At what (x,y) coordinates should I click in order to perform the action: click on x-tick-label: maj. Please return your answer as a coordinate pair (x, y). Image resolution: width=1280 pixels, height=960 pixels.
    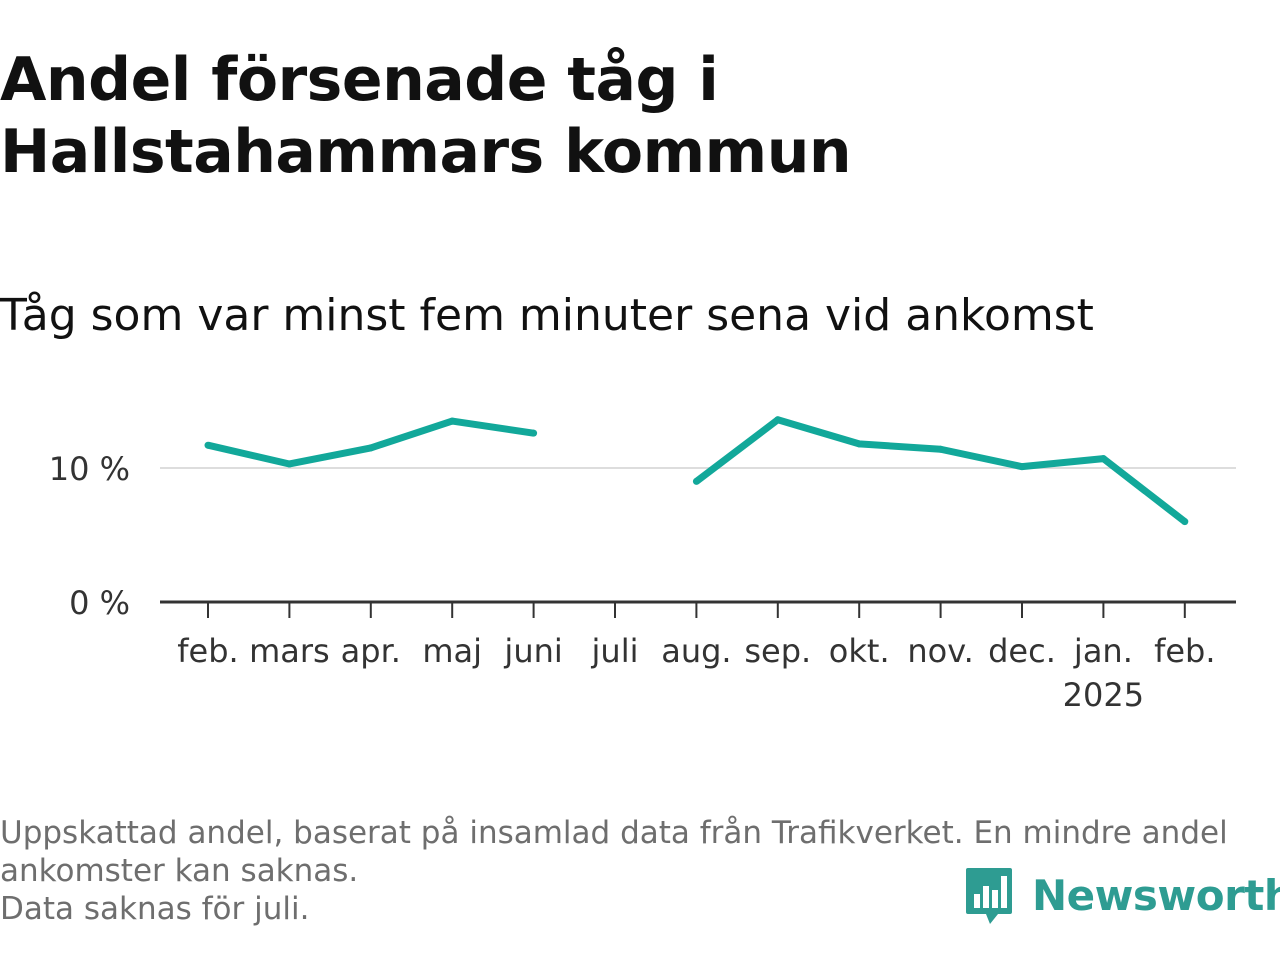
    Looking at the image, I should click on (452, 651).